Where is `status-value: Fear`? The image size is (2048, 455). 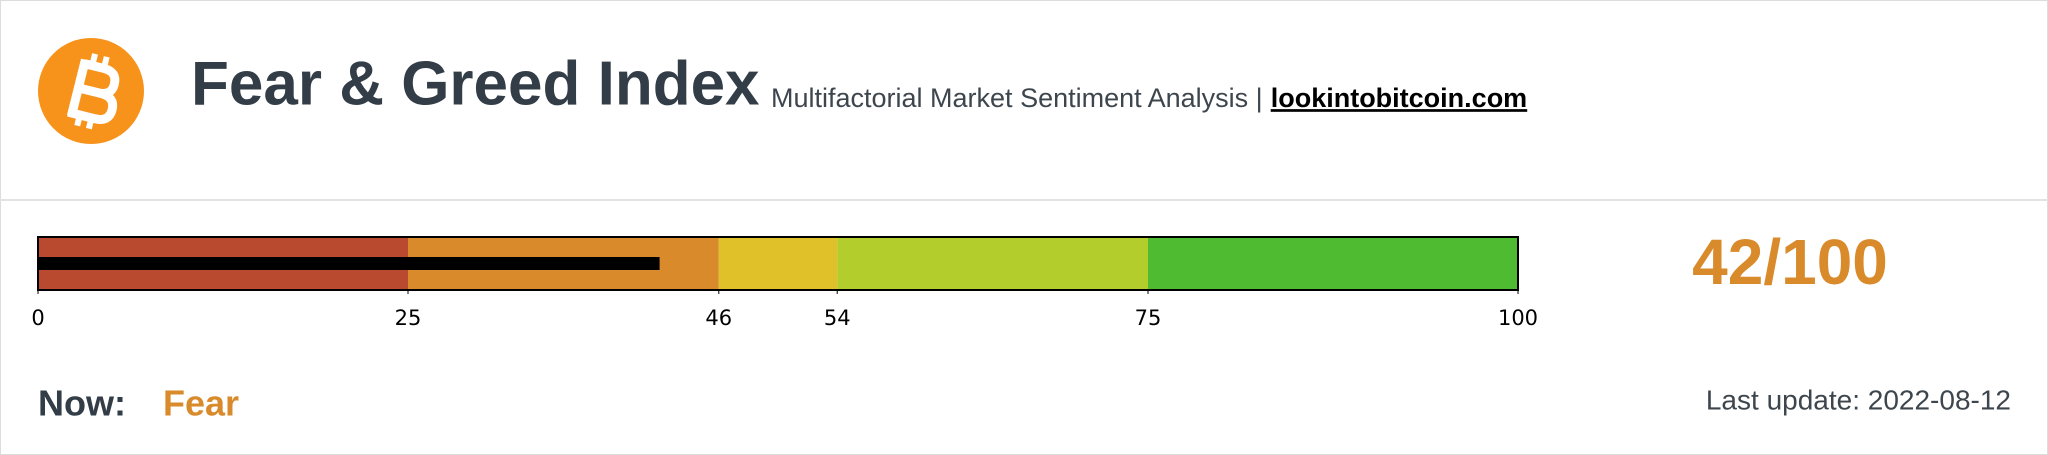 status-value: Fear is located at coordinates (201, 403).